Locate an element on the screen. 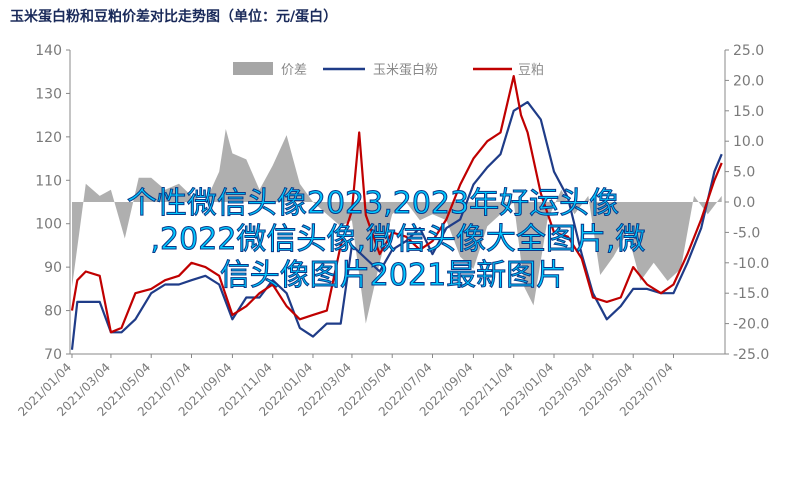 This screenshot has width=786, height=478. left-tick-label: 100 is located at coordinates (48, 225).